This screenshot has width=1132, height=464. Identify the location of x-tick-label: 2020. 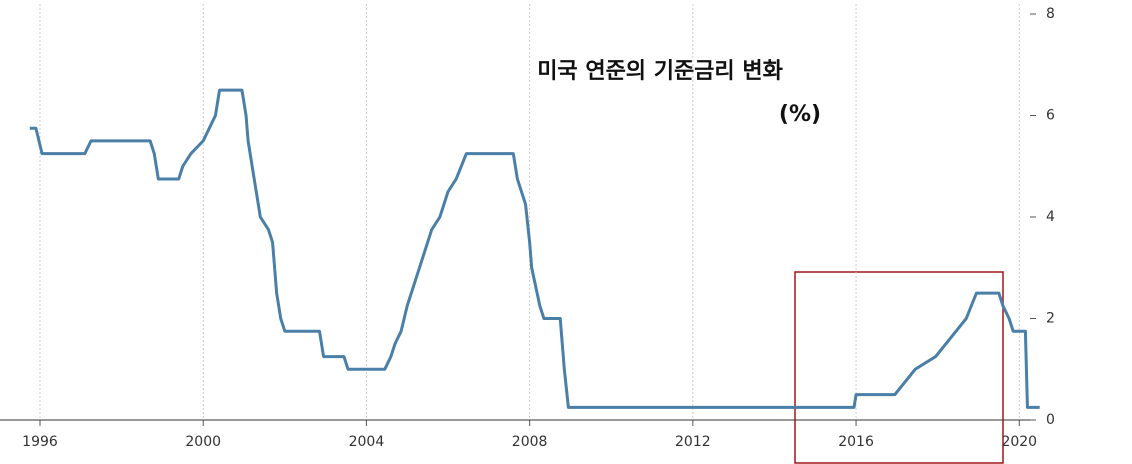
(1019, 442).